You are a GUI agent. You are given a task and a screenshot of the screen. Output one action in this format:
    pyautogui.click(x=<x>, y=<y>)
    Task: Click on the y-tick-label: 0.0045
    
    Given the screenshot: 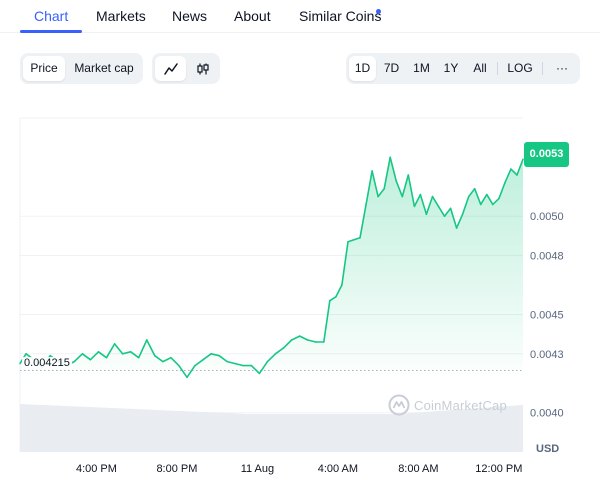 What is the action you would take?
    pyautogui.click(x=547, y=315)
    